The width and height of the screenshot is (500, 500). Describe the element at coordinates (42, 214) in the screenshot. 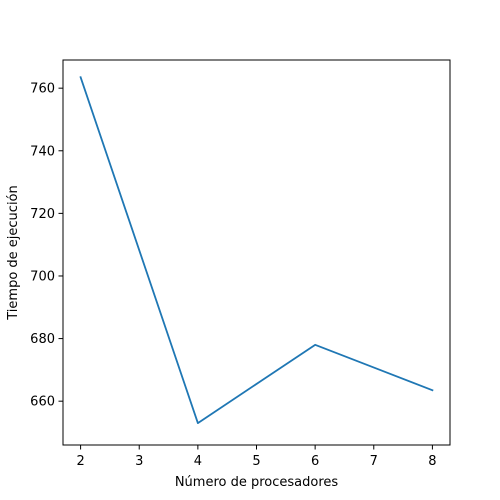

I see `y-tick-label: 720` at that location.